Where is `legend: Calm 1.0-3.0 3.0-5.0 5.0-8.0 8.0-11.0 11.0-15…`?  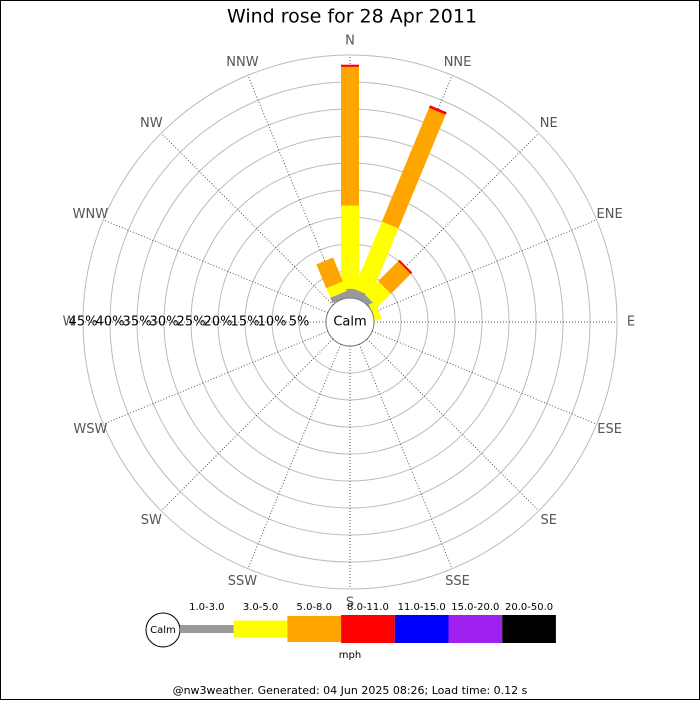 legend: Calm 1.0-3.0 3.0-5.0 5.0-8.0 8.0-11.0 11.0-15… is located at coordinates (350, 631).